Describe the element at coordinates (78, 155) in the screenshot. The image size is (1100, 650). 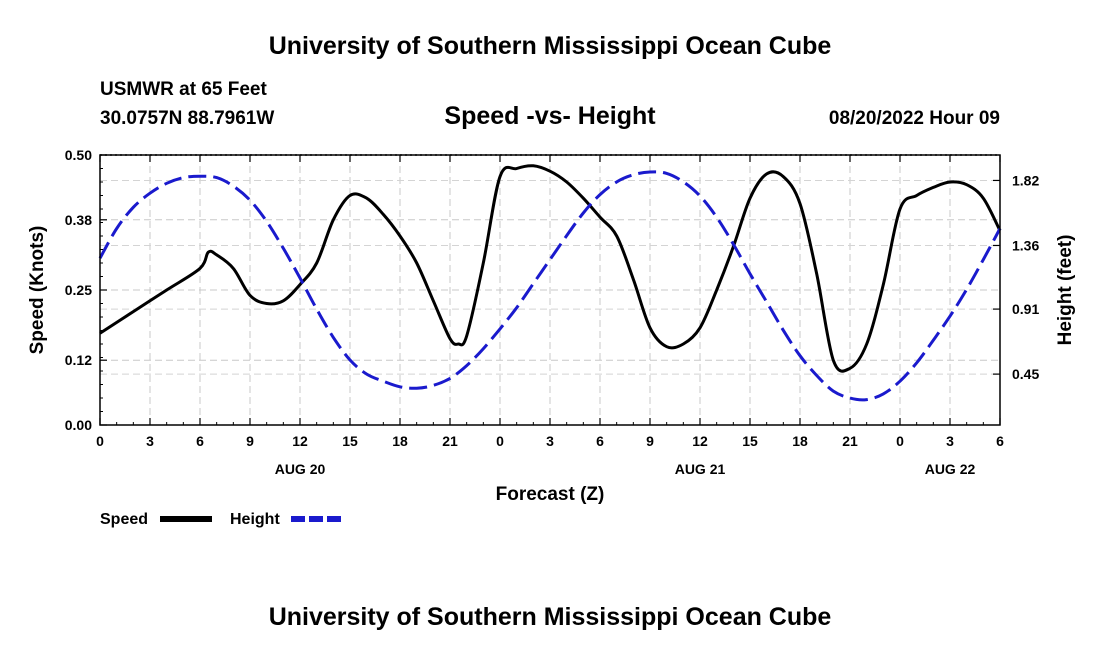
I see `y-tick-label: 0.50` at that location.